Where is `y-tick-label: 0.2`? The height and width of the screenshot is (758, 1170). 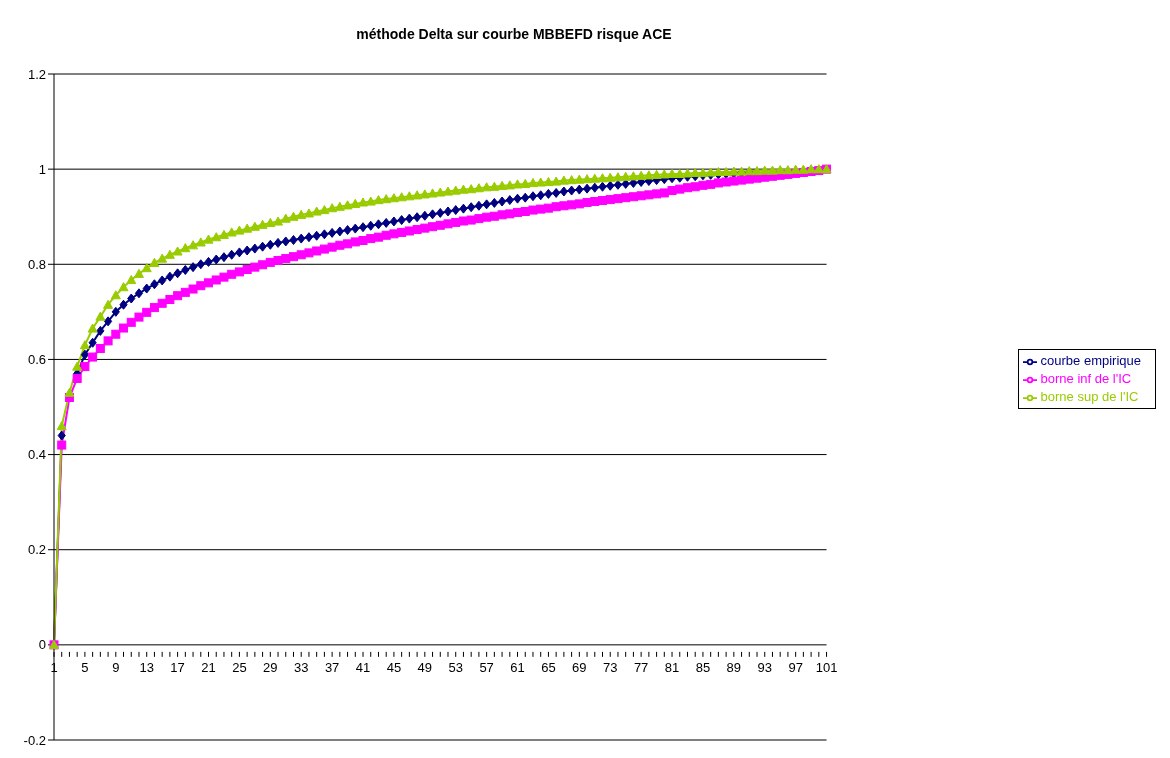 y-tick-label: 0.2 is located at coordinates (36, 550).